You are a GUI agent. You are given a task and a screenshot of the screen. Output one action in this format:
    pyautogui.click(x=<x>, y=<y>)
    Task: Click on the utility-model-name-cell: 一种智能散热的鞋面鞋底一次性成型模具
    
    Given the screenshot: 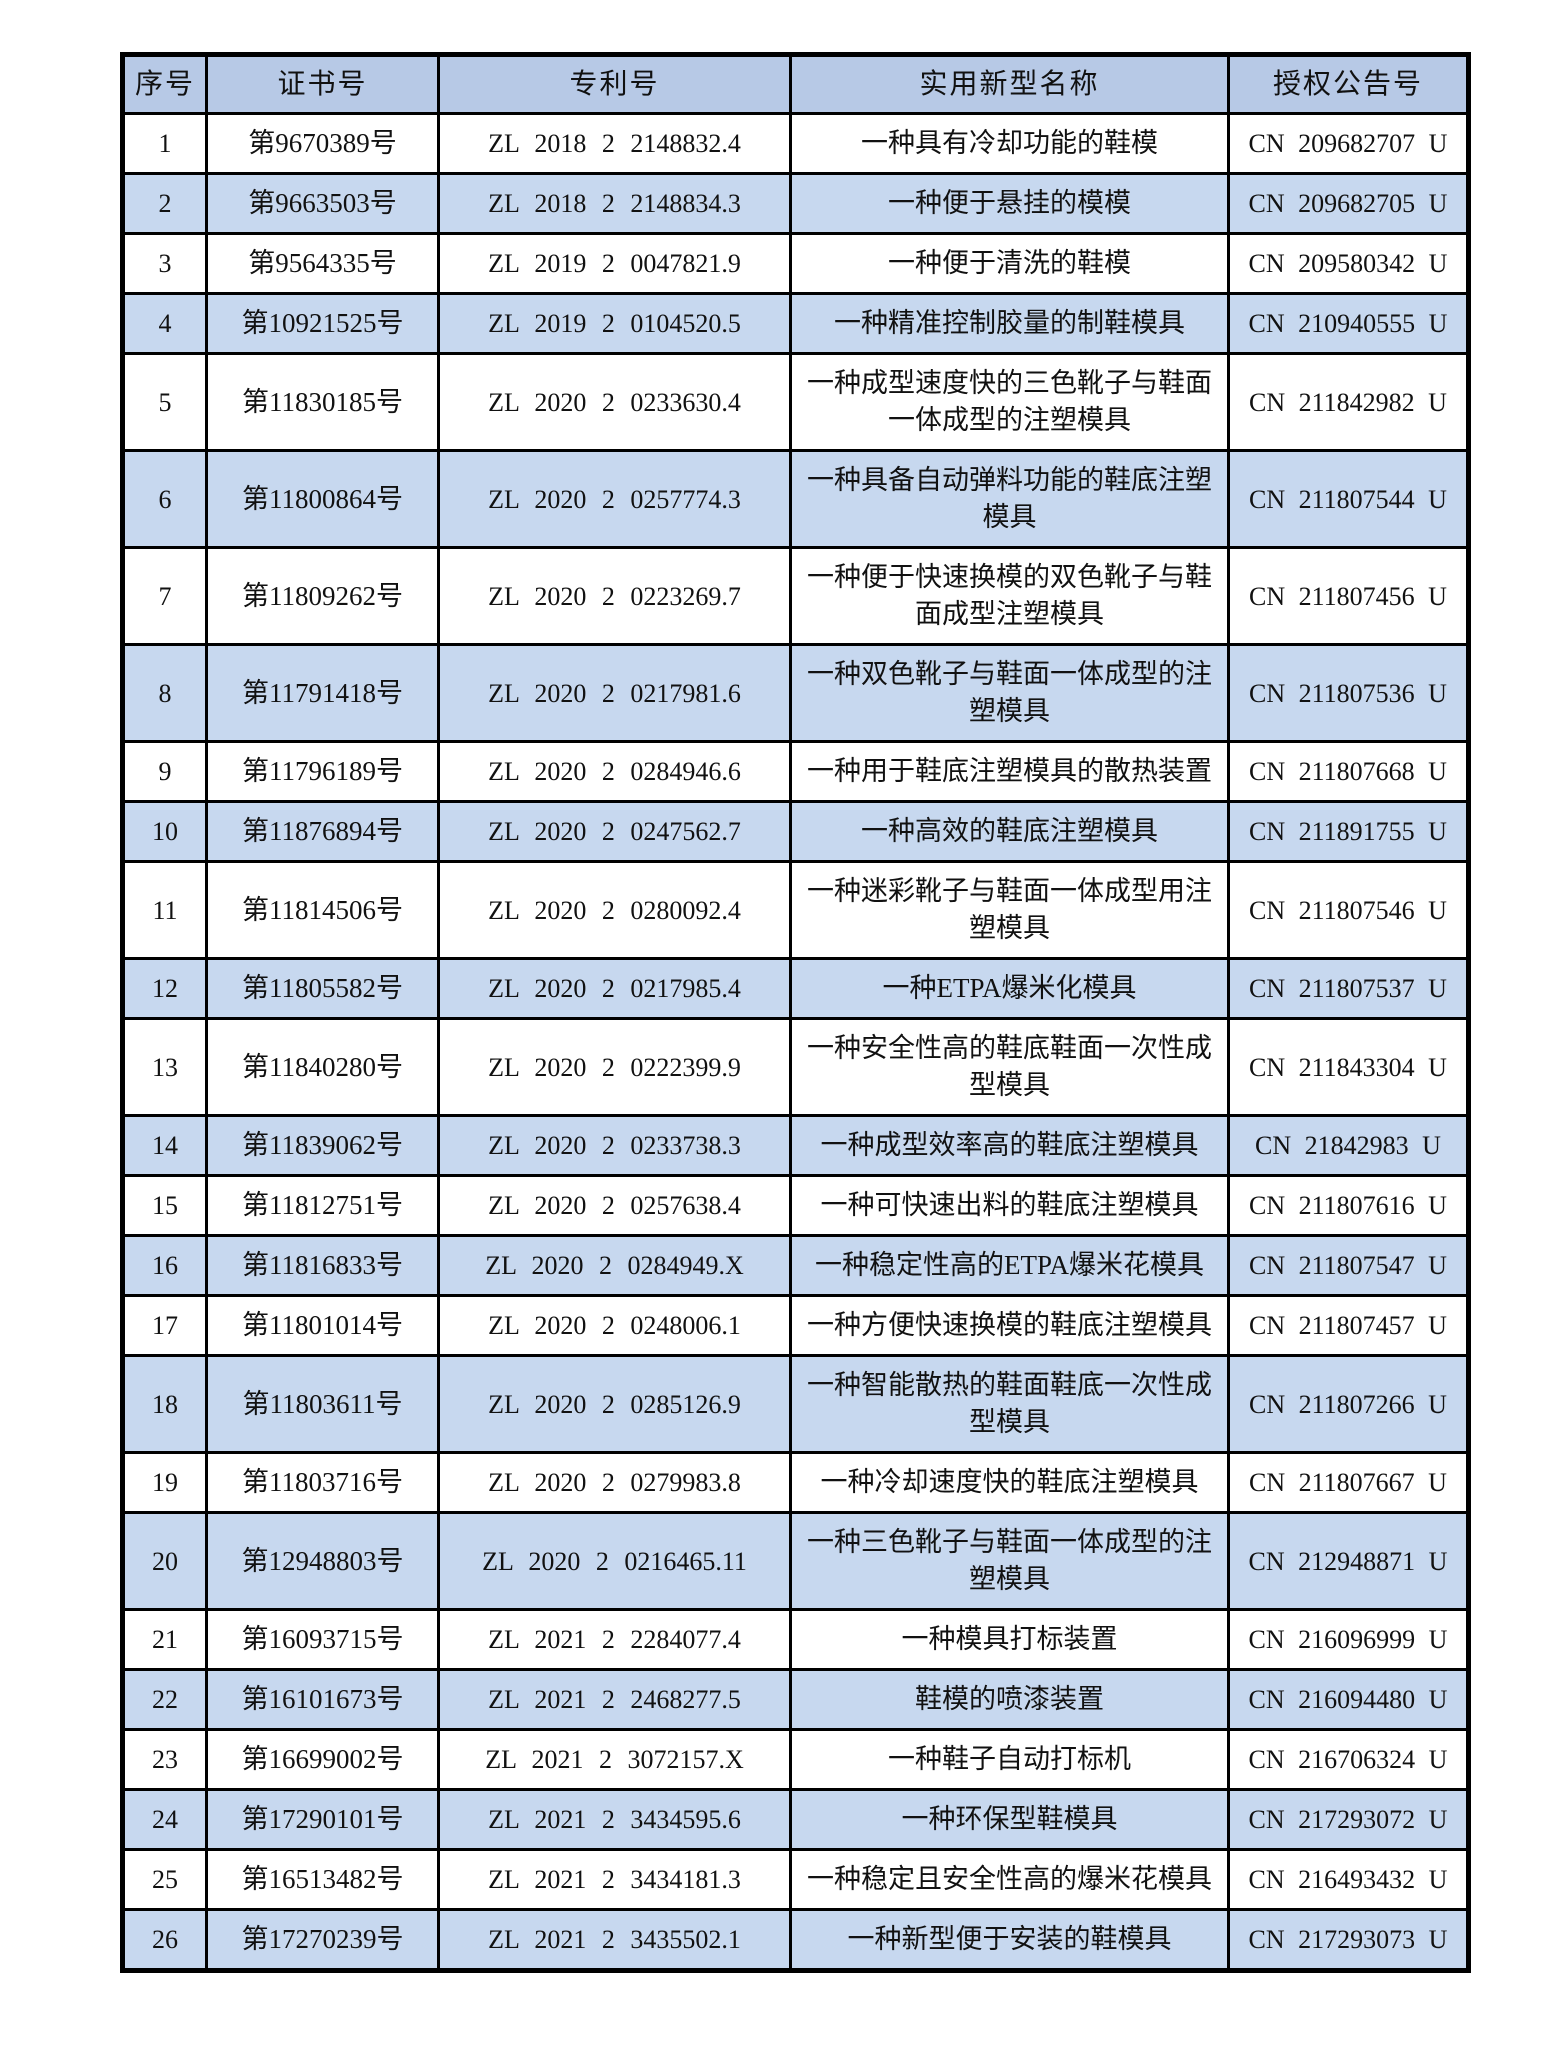 What is the action you would take?
    pyautogui.click(x=1009, y=1404)
    